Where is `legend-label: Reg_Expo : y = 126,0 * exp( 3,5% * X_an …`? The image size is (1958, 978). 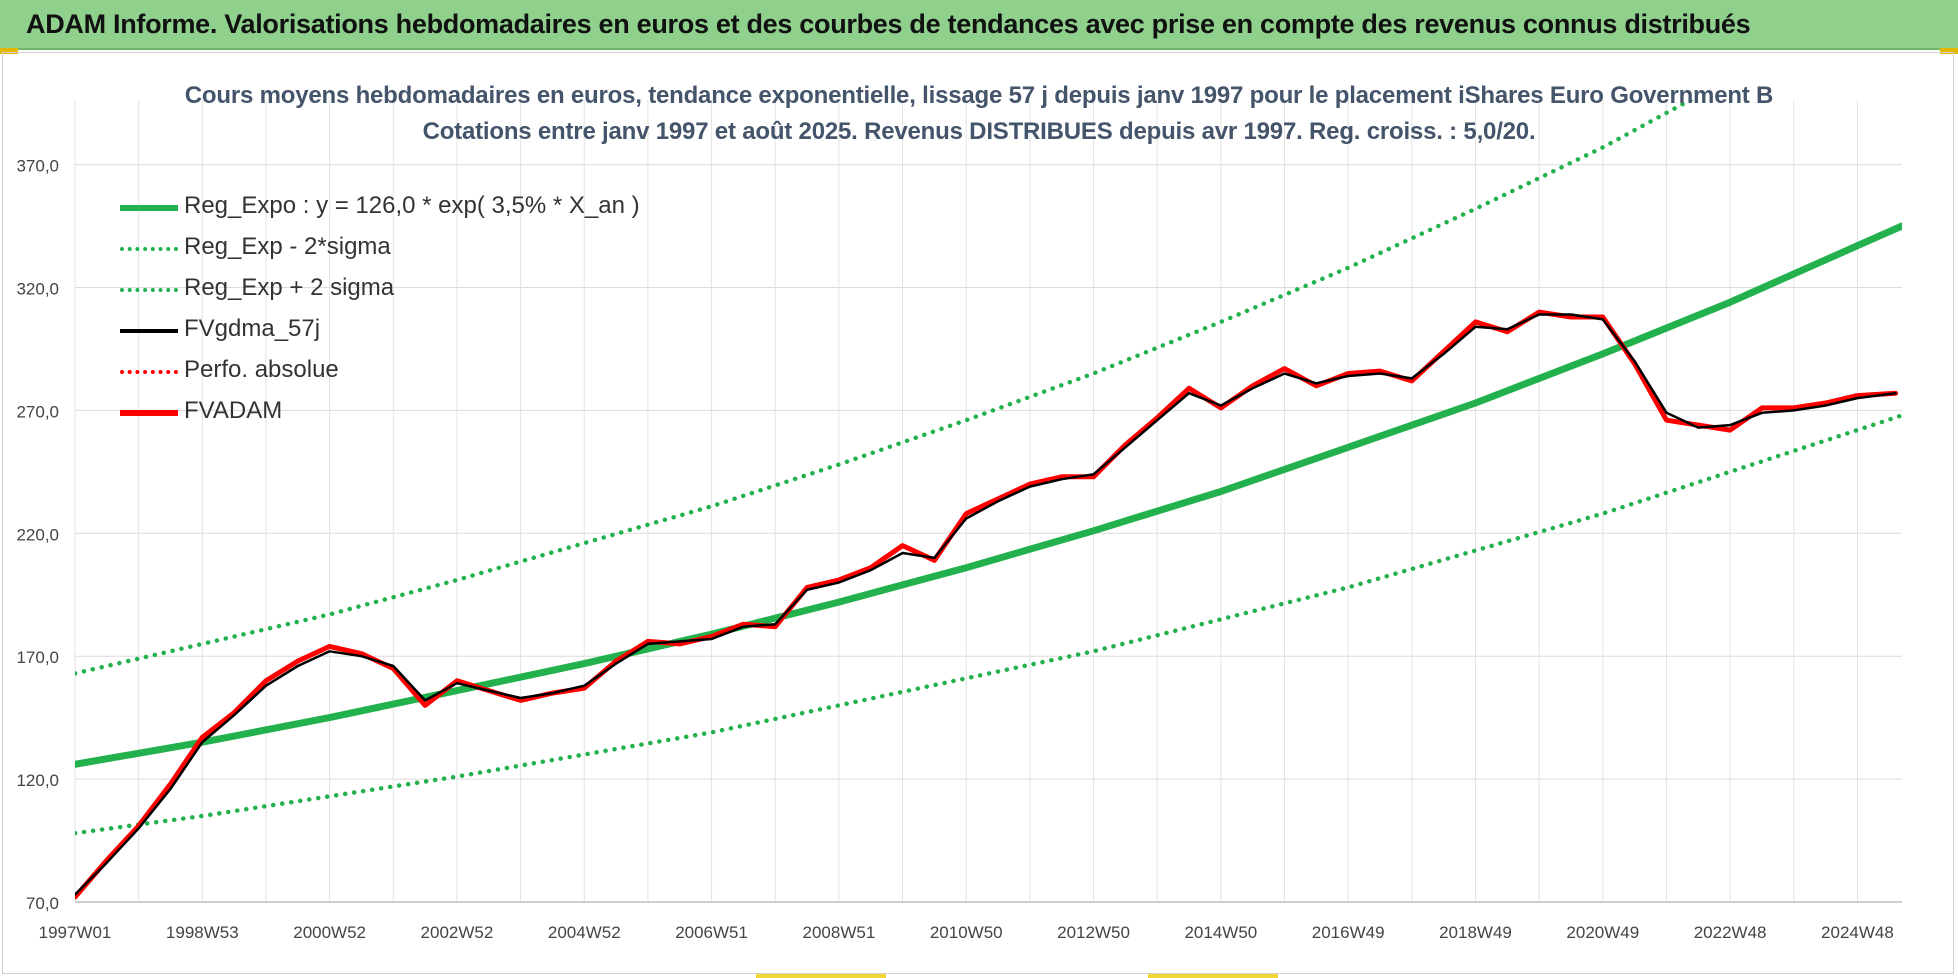
legend-label: Reg_Expo : y = 126,0 * exp( 3,5% * X_an … is located at coordinates (412, 205).